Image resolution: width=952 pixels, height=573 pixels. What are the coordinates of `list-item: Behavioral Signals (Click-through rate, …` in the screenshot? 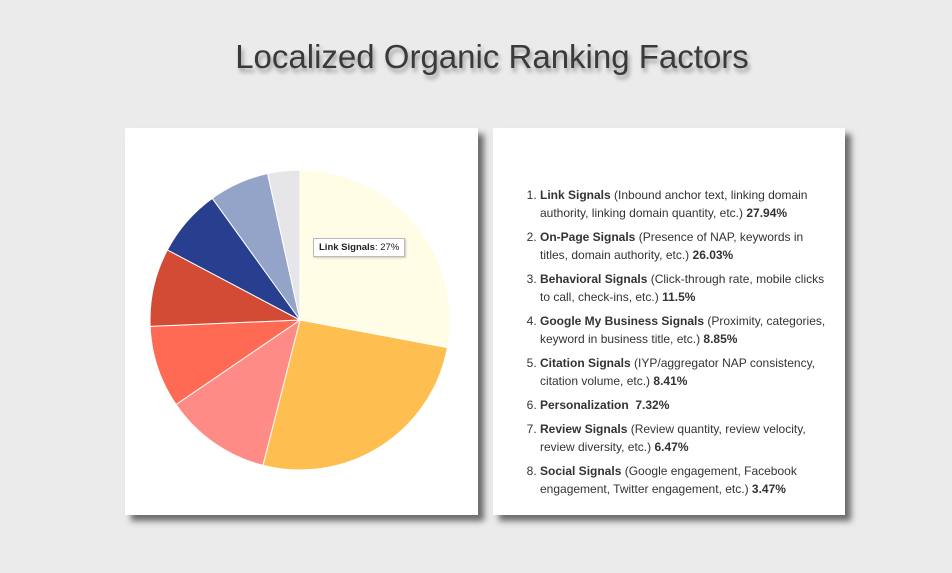 It's located at (686, 288).